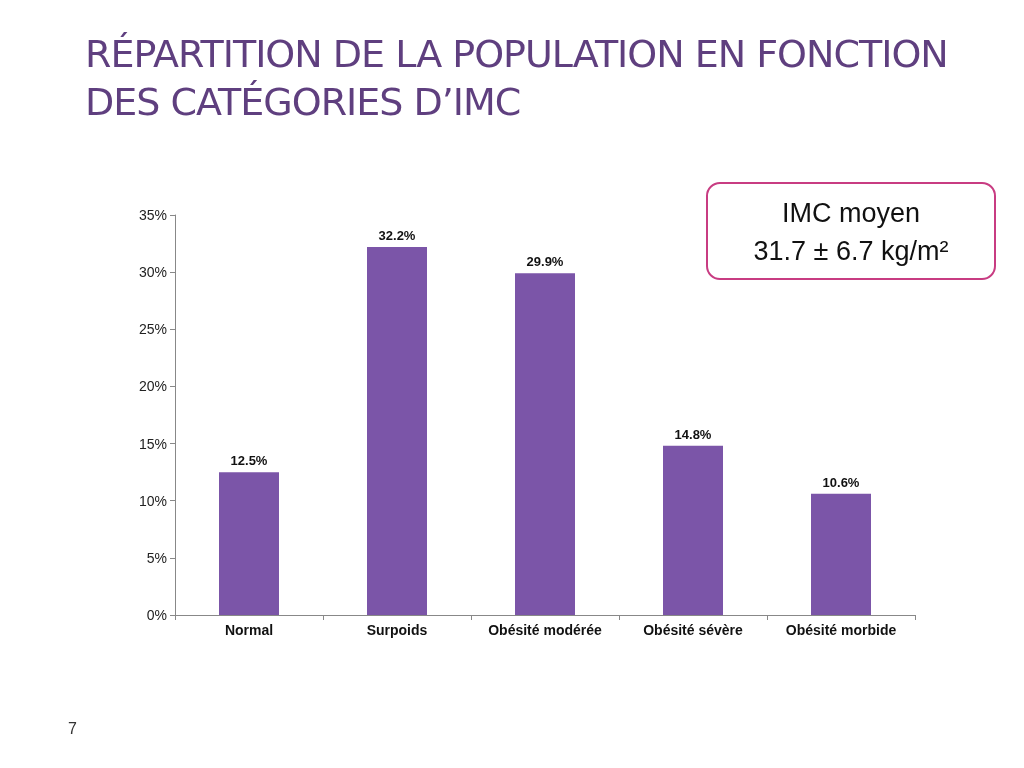  Describe the element at coordinates (545, 630) in the screenshot. I see `x-tick-label: Obésité modérée` at that location.